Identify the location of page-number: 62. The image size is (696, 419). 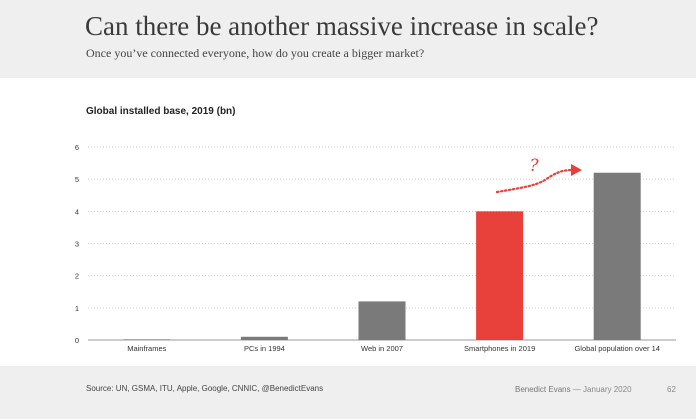
(671, 389).